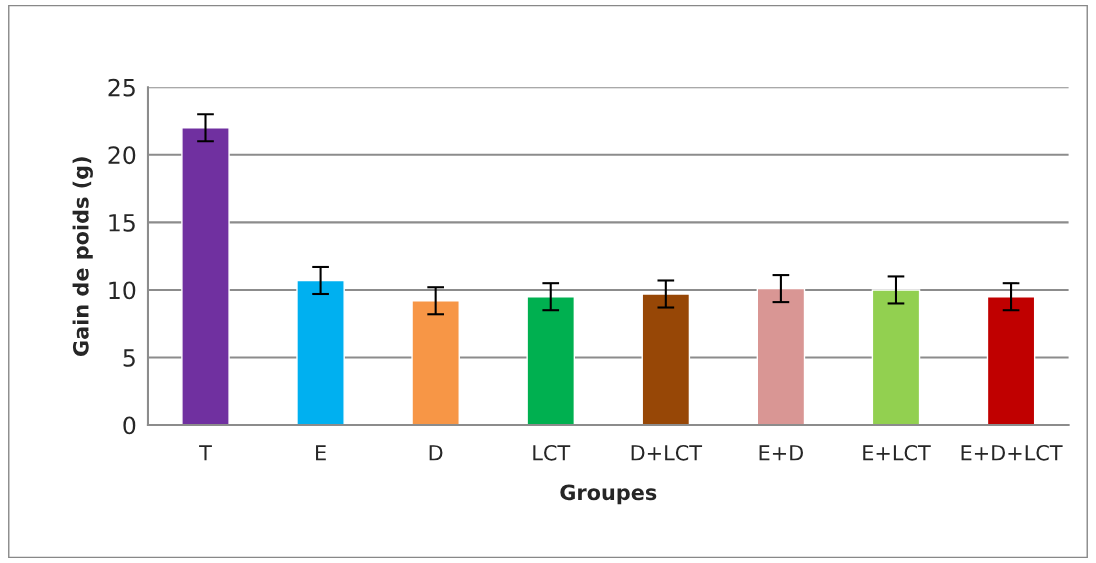  What do you see at coordinates (205, 453) in the screenshot?
I see `x-tick-label: T` at bounding box center [205, 453].